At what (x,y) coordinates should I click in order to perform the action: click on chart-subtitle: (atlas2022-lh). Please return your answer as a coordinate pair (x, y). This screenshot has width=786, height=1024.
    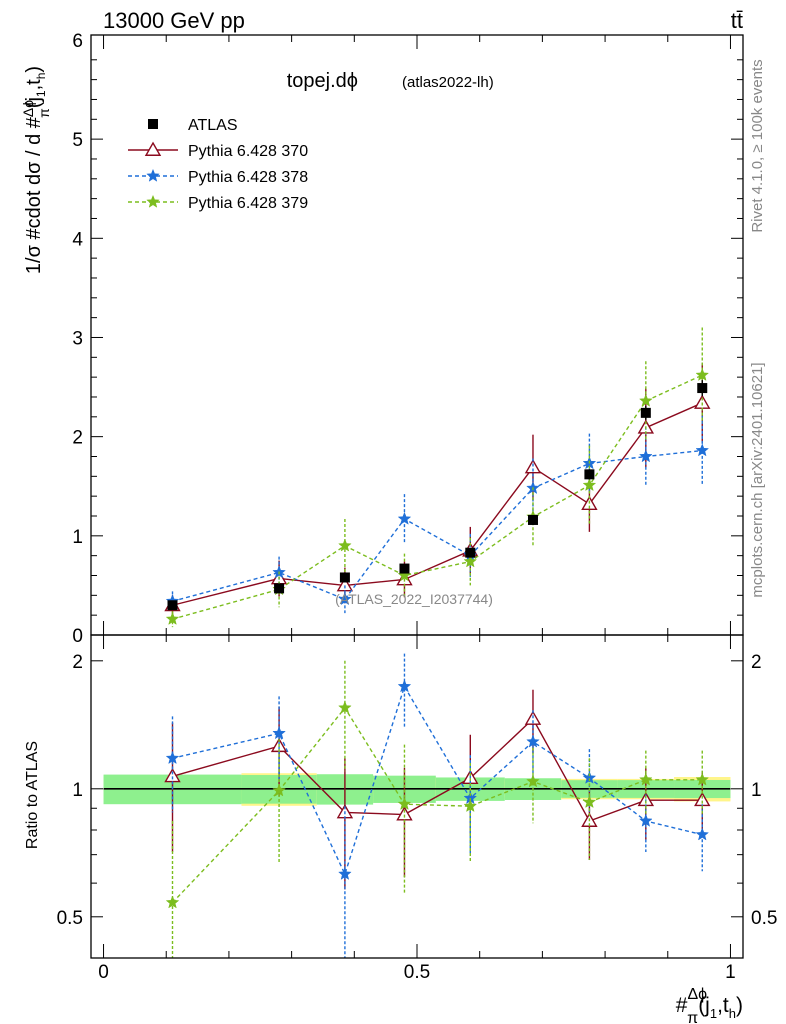
    Looking at the image, I should click on (448, 82).